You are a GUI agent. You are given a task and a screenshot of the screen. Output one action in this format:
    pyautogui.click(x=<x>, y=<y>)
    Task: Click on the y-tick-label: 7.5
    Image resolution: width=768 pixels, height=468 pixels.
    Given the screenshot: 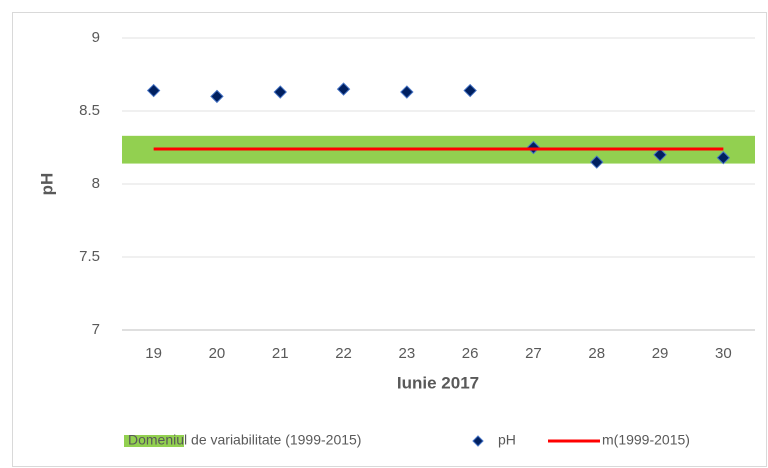 What is the action you would take?
    pyautogui.click(x=89, y=256)
    